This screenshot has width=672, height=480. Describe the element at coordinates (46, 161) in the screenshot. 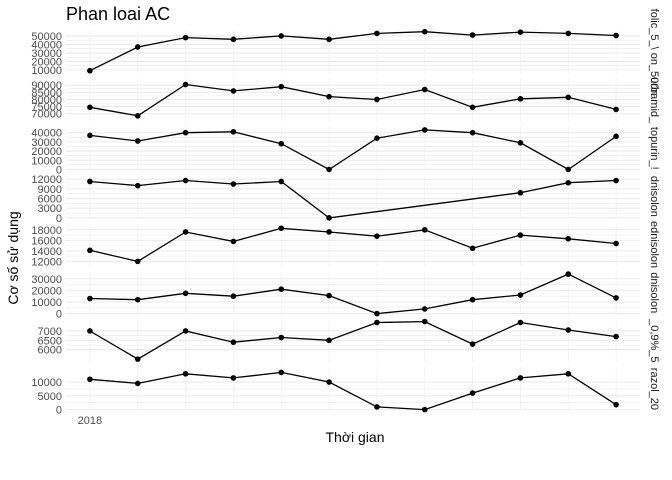

I see `y-tick-label: 10000` at that location.